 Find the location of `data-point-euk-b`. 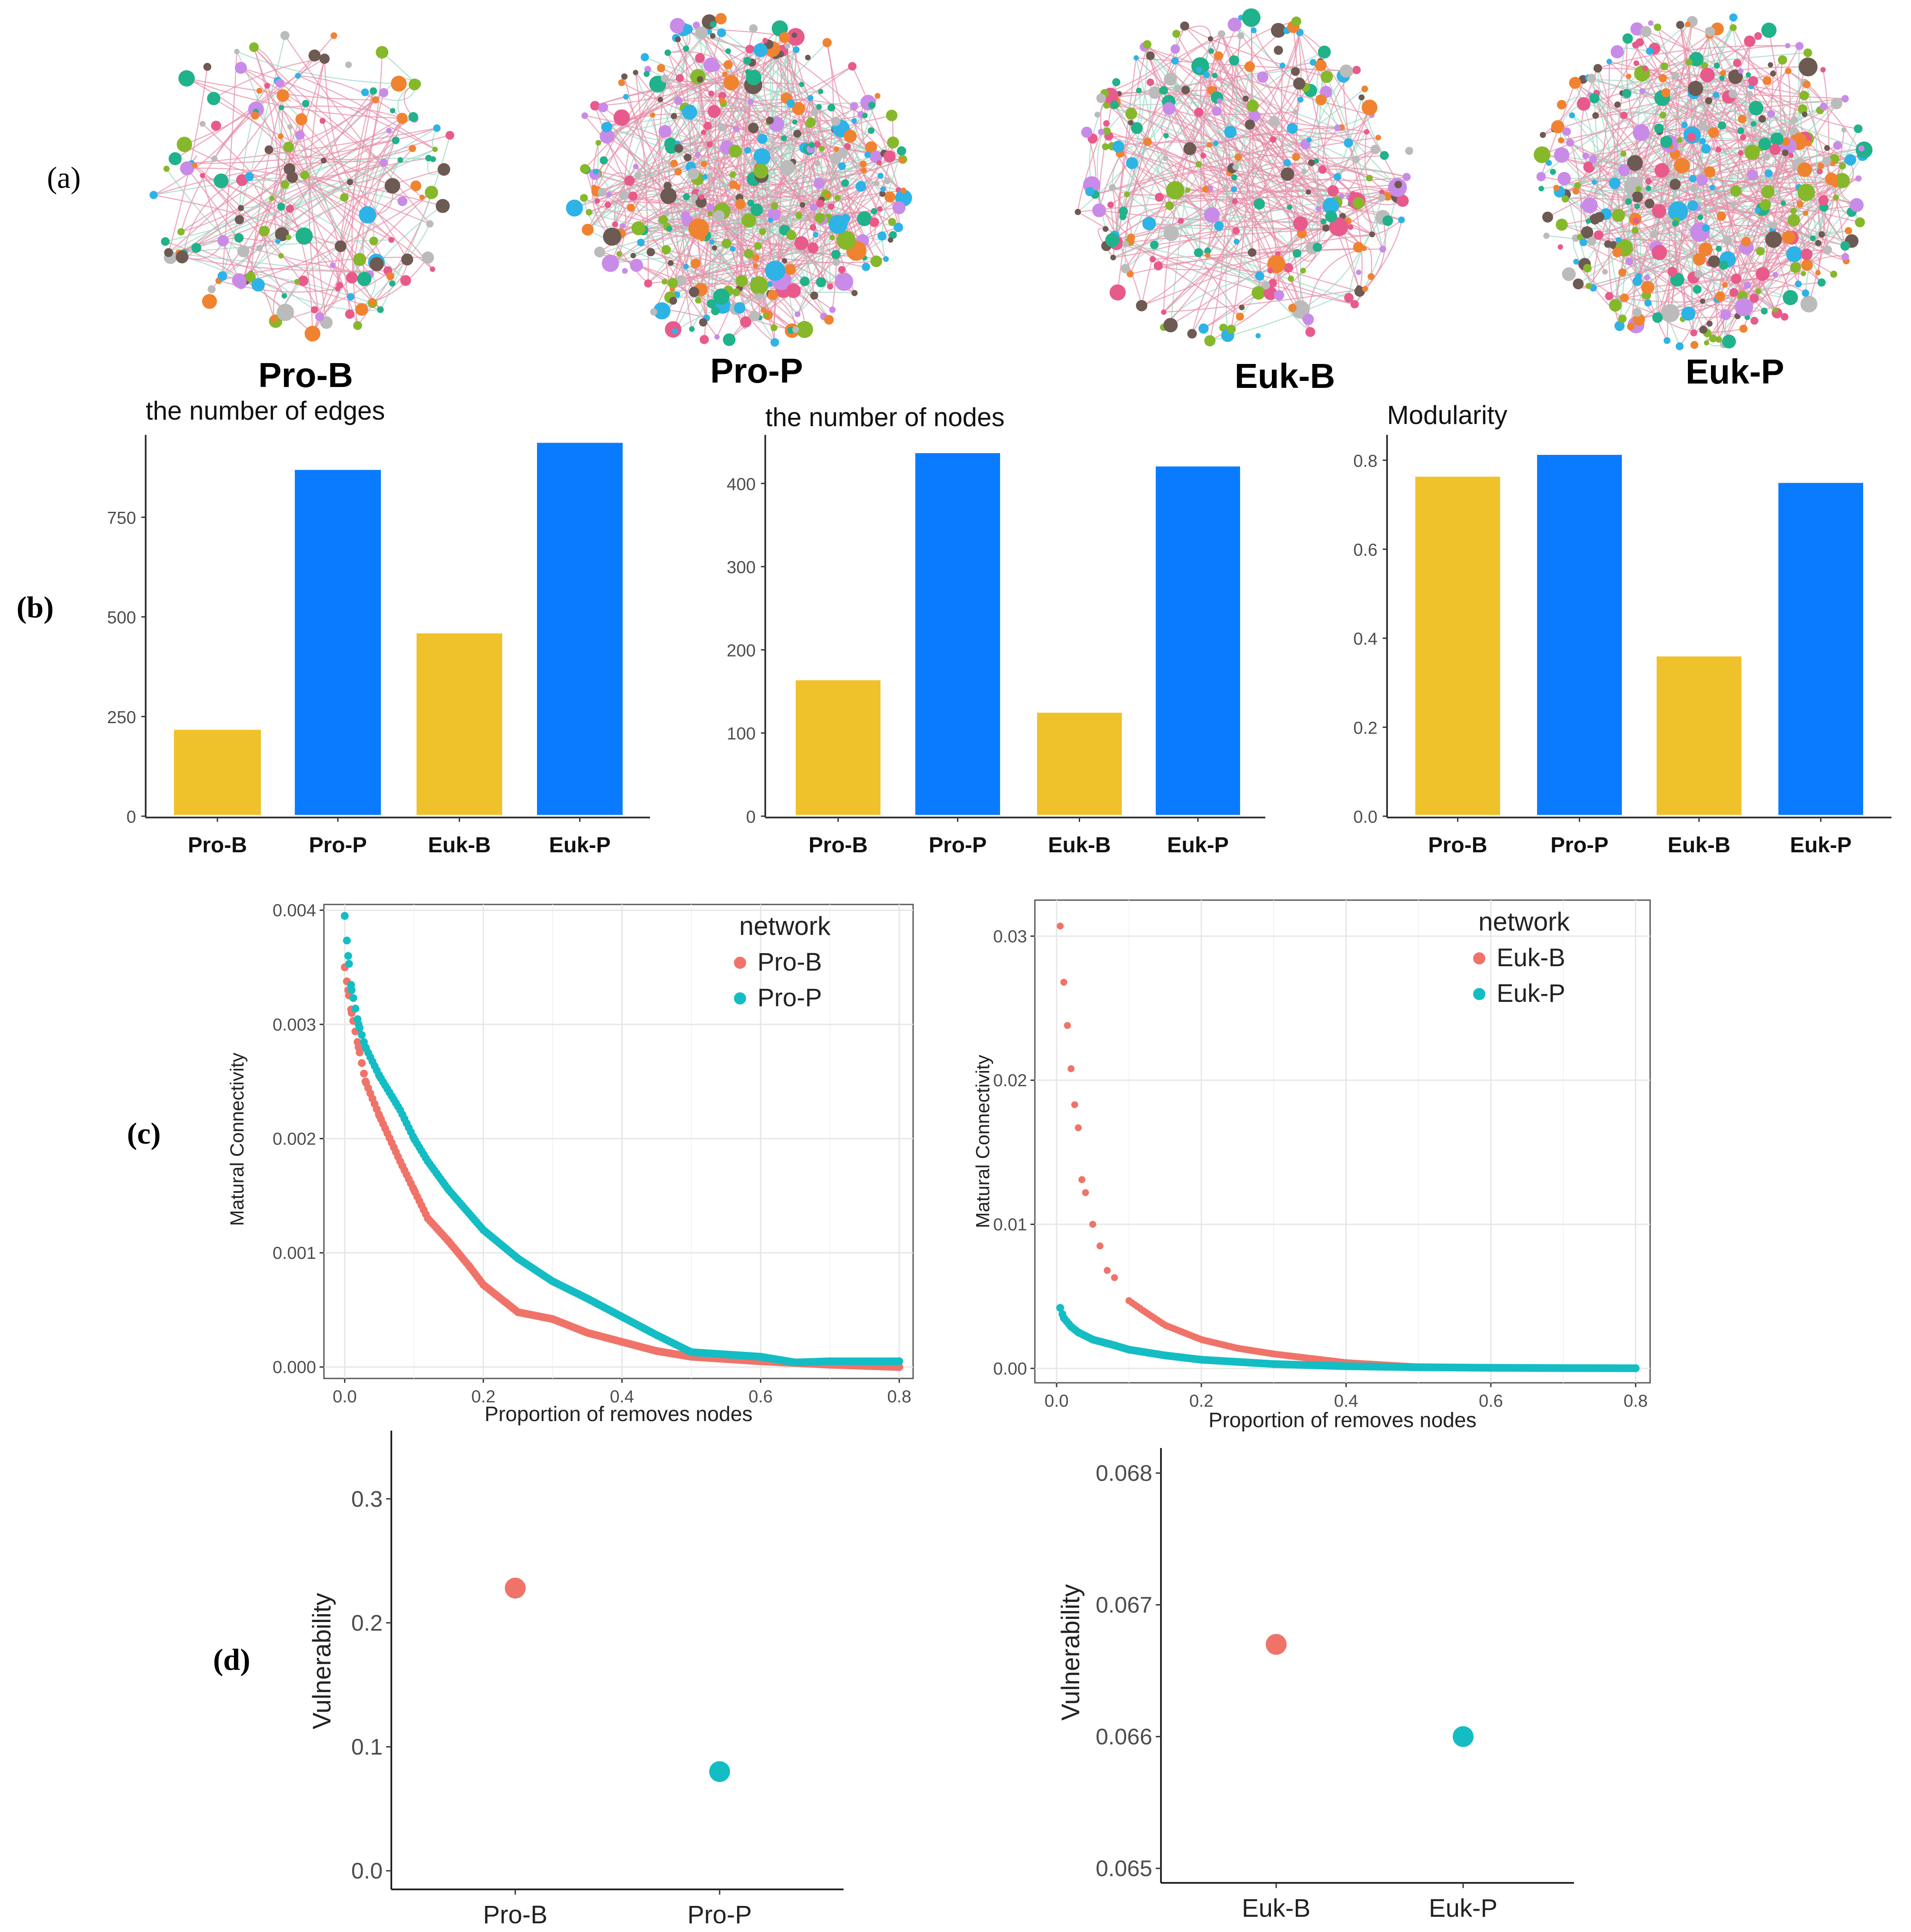

data-point-euk-b is located at coordinates (1085, 1192).